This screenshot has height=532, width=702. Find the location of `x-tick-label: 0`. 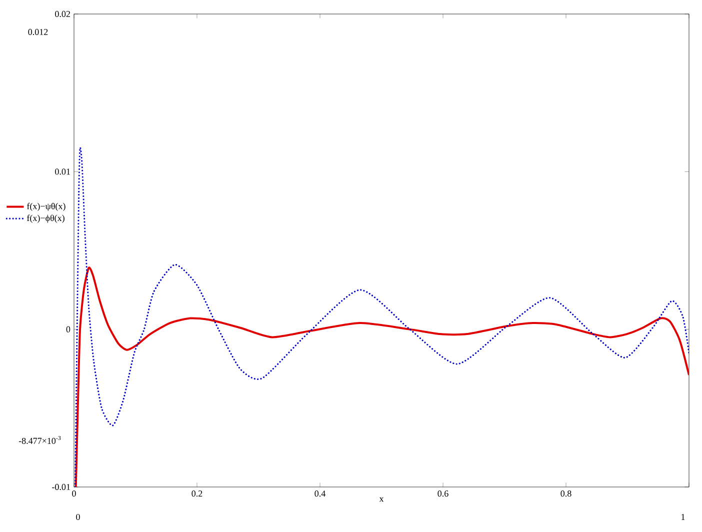

x-tick-label: 0 is located at coordinates (74, 493).